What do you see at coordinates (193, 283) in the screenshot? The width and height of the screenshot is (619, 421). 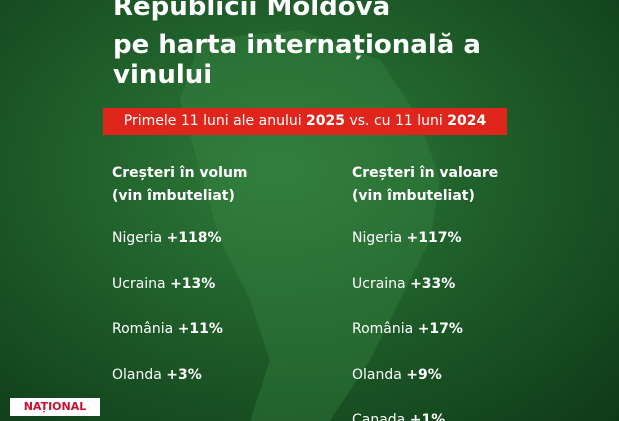 I see `change: +13%` at bounding box center [193, 283].